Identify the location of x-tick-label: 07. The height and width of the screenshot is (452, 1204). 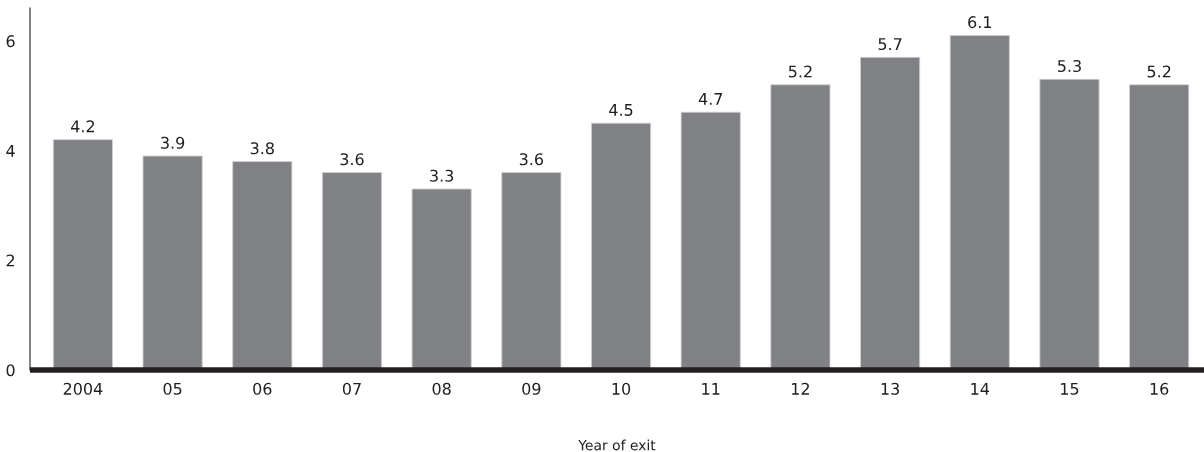
(351, 388).